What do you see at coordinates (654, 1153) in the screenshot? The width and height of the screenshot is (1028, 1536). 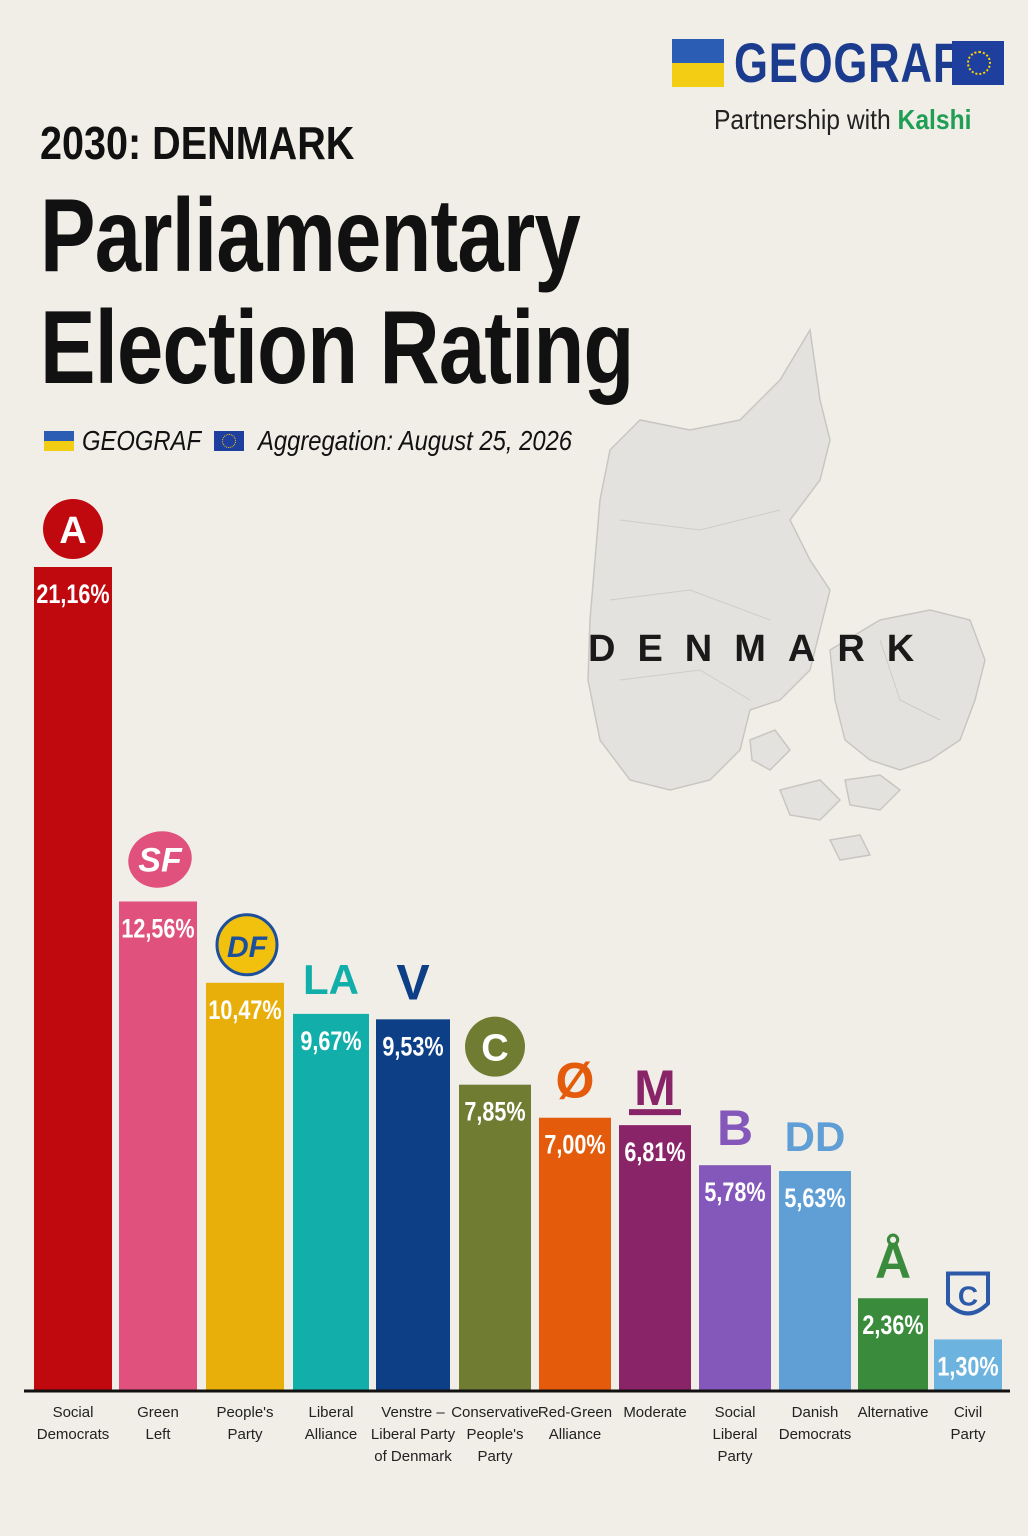 I see `value-label-8: 6,81%` at bounding box center [654, 1153].